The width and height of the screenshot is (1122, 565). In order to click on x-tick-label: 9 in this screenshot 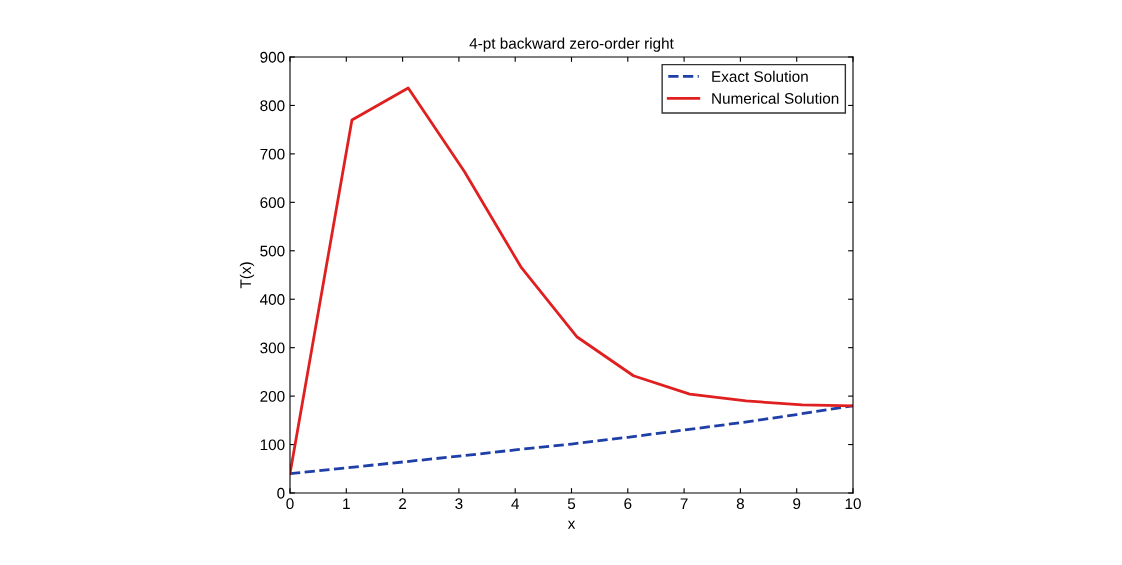, I will do `click(797, 504)`.